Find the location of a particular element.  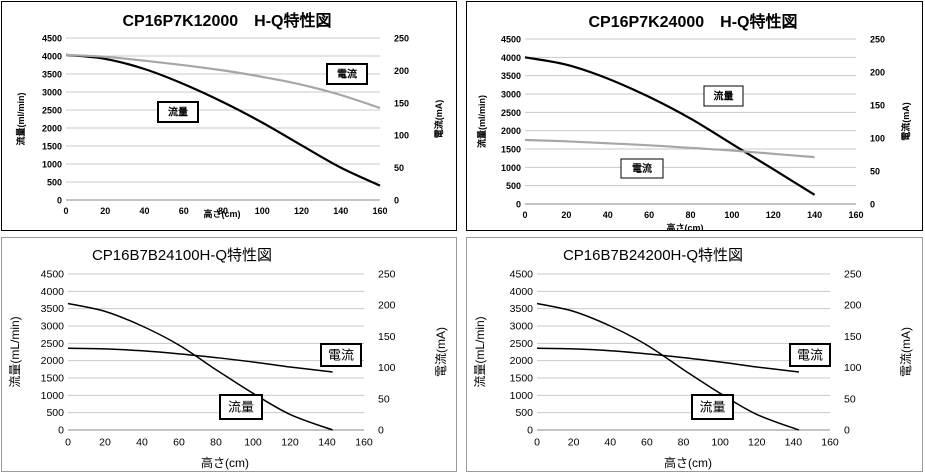

y-axis-label: 流量(ml/min) is located at coordinates (481, 121).